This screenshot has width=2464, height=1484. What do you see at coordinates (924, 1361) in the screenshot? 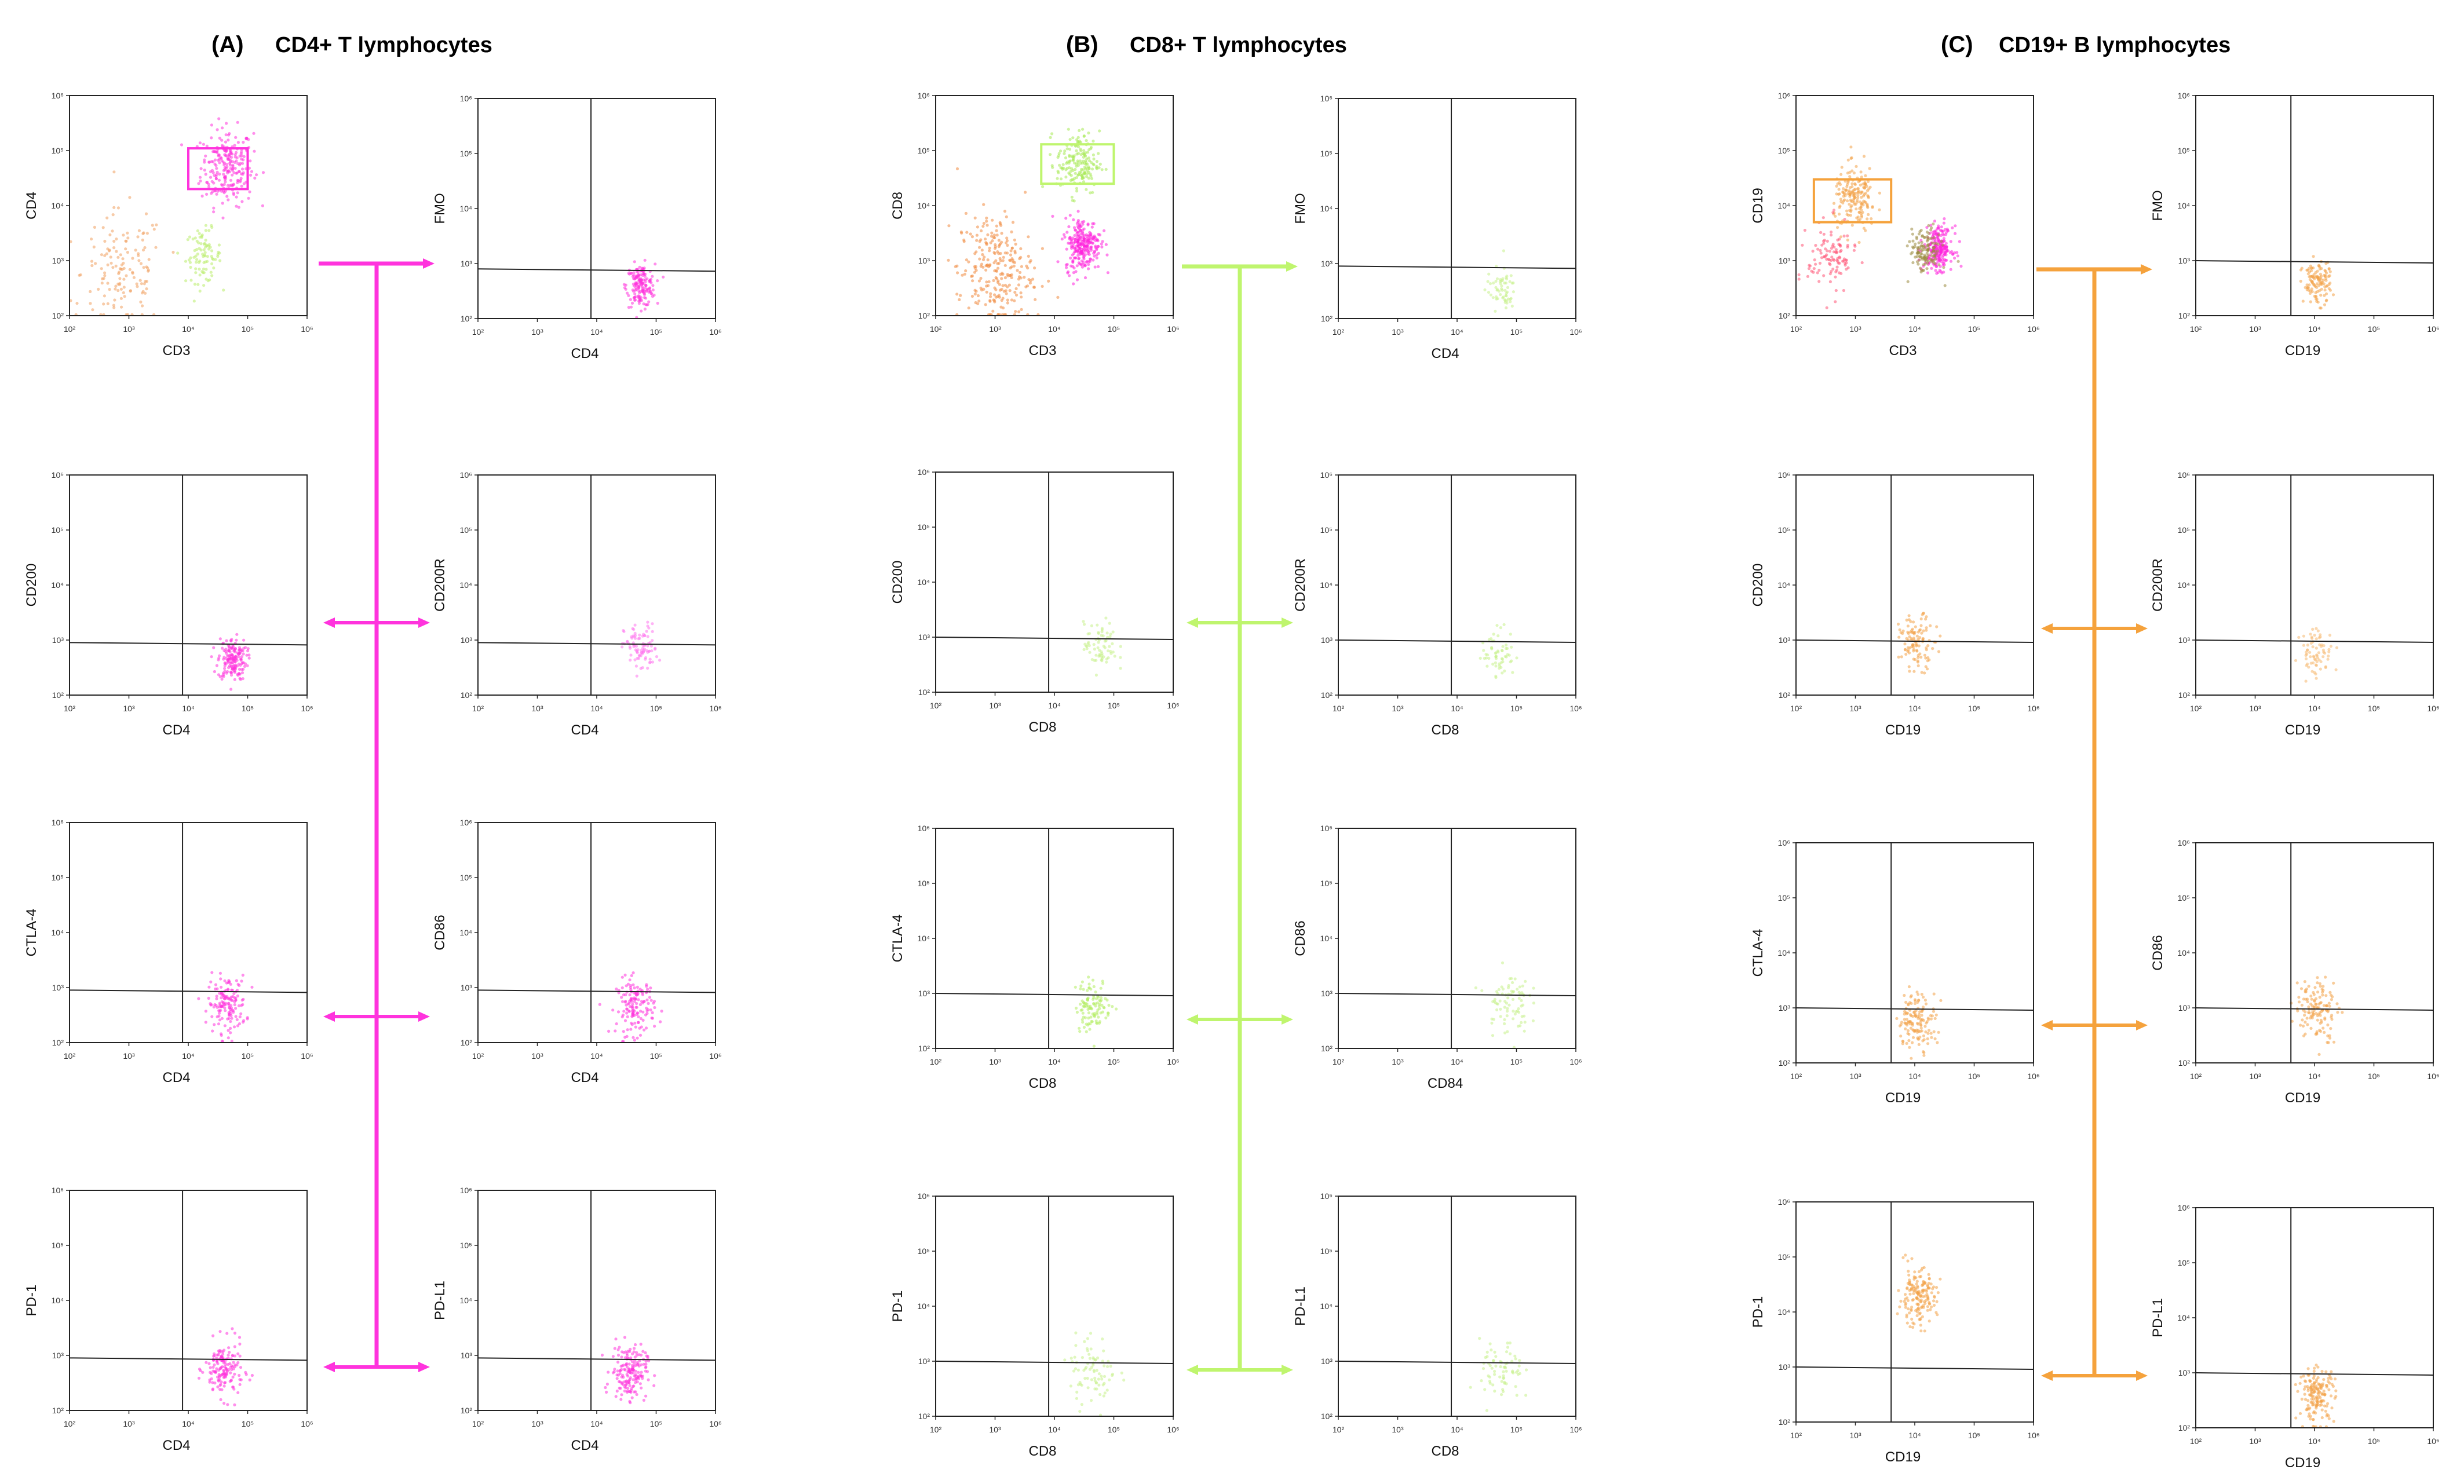
I see `y-tick-label: 10³` at bounding box center [924, 1361].